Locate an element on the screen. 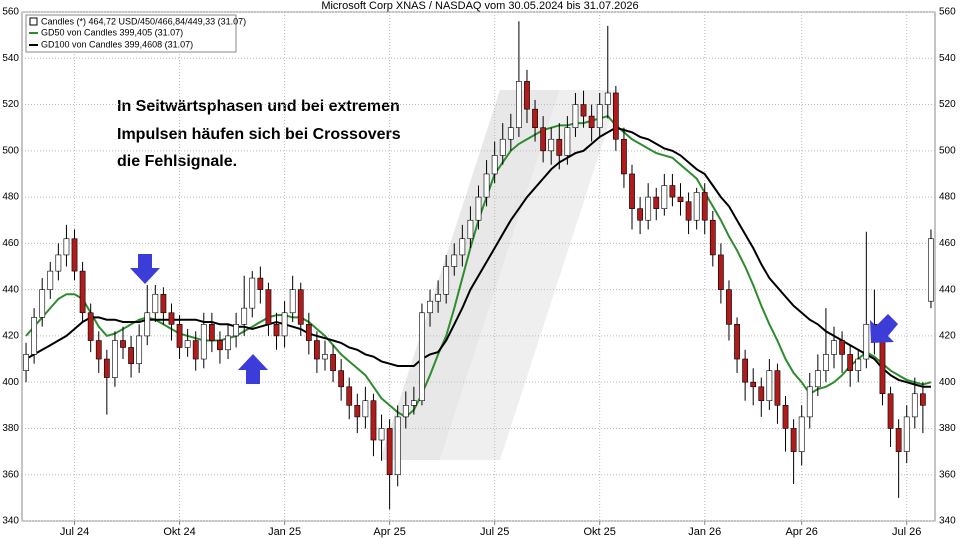 The width and height of the screenshot is (960, 540). y-tick-label: 500 is located at coordinates (947, 150).